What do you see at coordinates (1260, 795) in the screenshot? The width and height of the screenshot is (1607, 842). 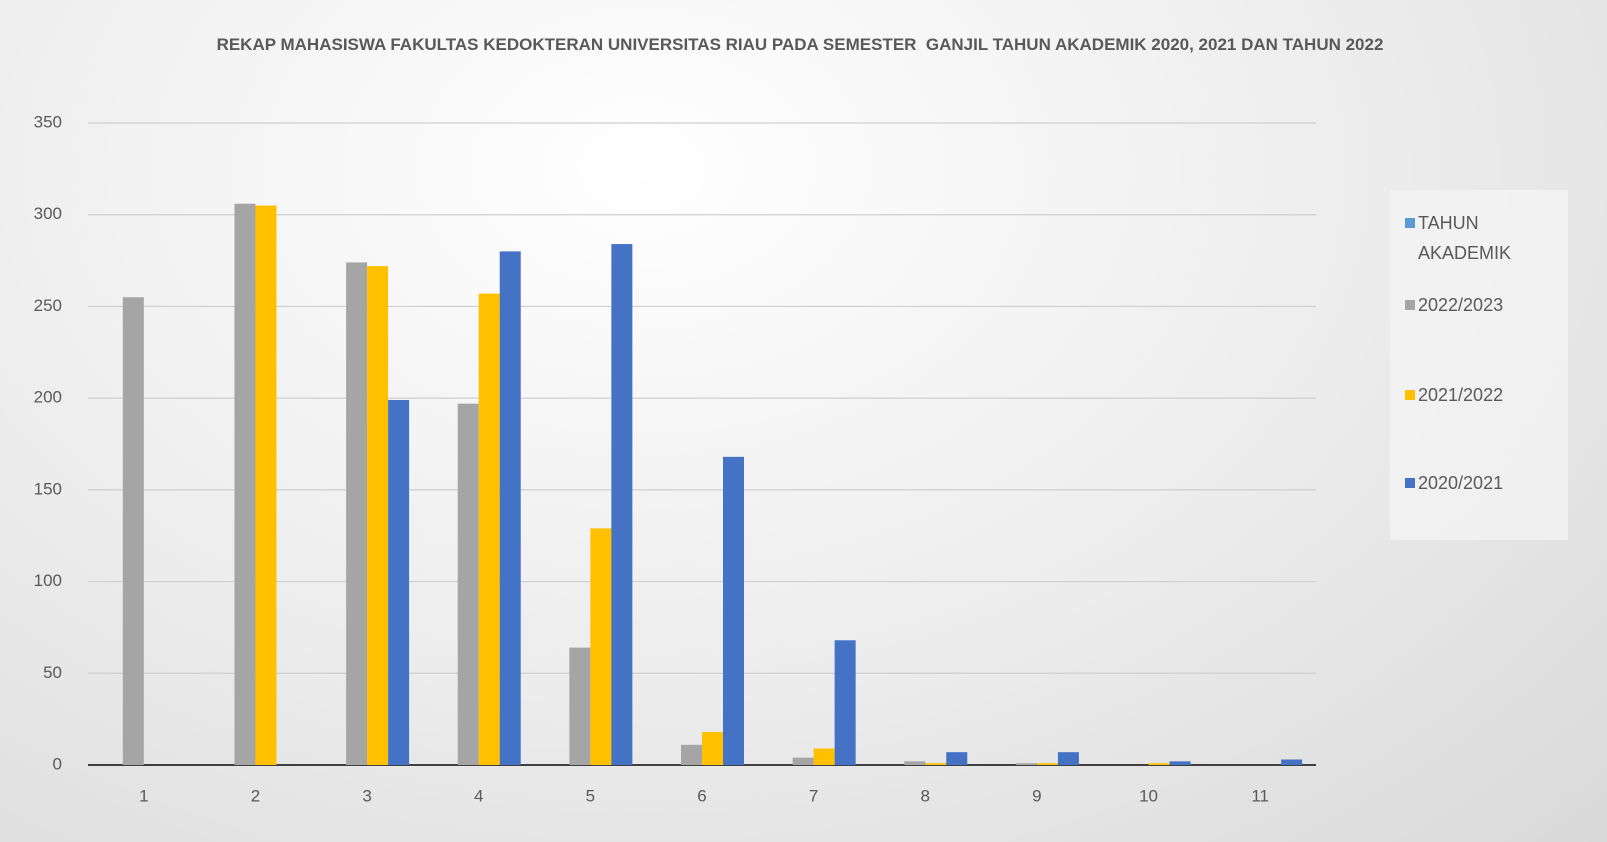 I see `x-tick-label: 11` at bounding box center [1260, 795].